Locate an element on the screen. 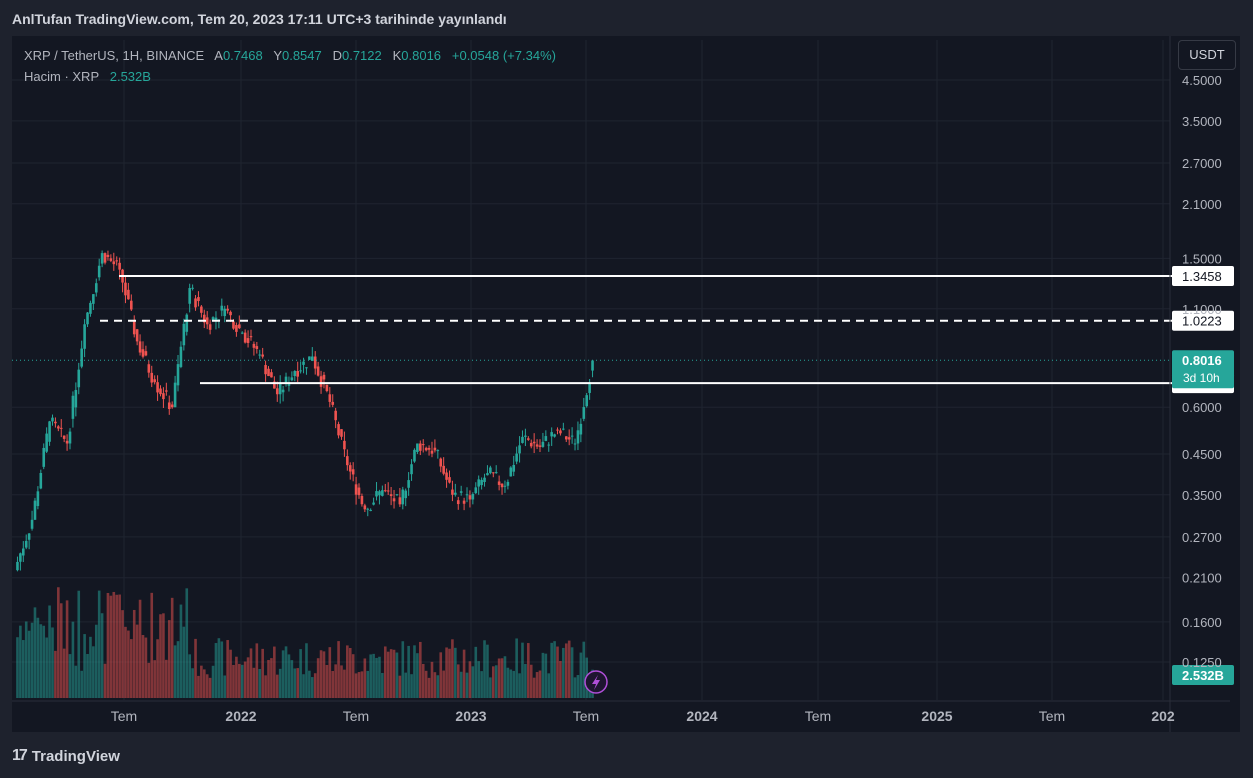 Image resolution: width=1253 pixels, height=778 pixels. countdown-label: 3d 10h is located at coordinates (1201, 378).